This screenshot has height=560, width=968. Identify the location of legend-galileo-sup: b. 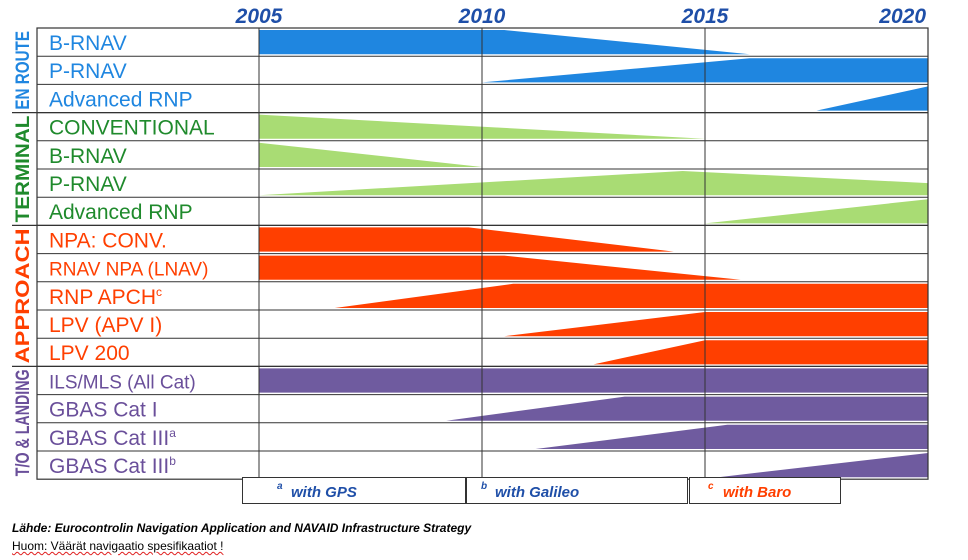
(484, 486).